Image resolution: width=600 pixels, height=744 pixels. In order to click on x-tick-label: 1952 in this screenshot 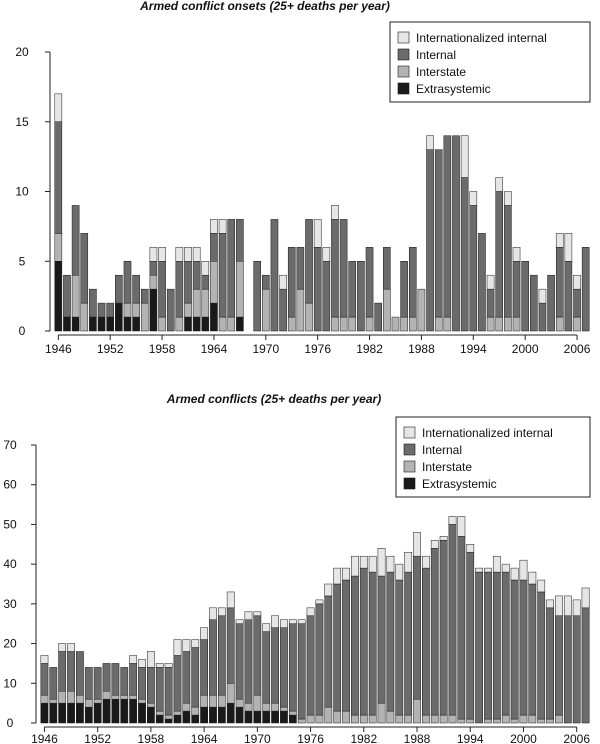, I will do `click(97, 738)`.